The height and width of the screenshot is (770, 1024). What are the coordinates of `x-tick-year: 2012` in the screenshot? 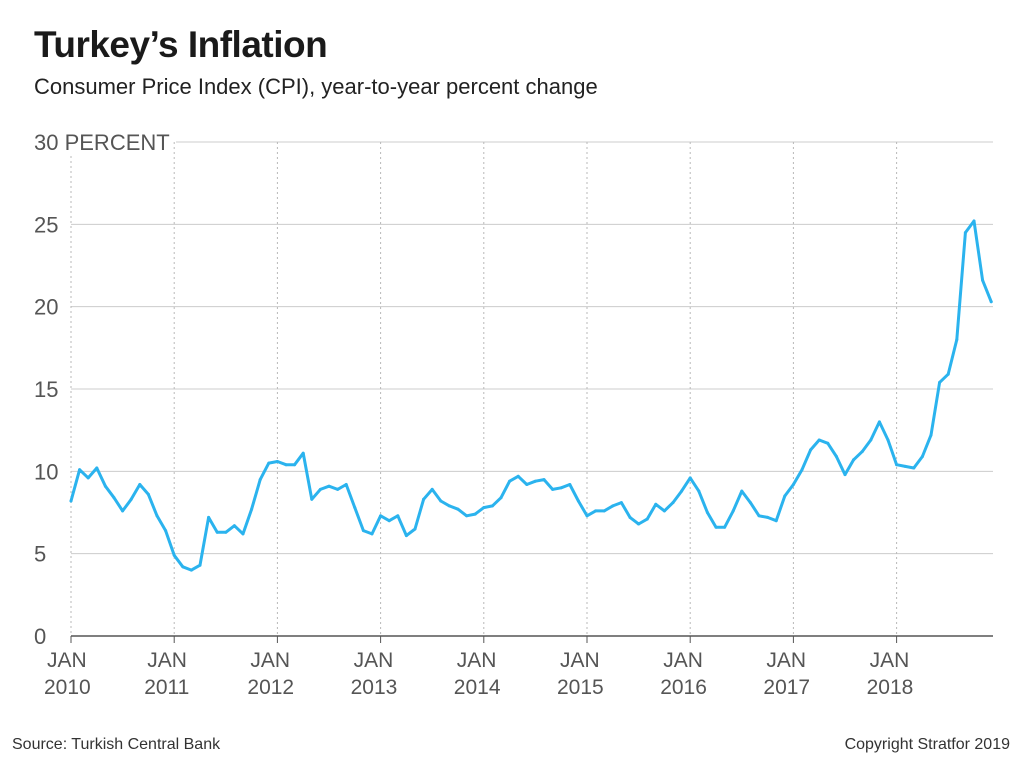 It's located at (270, 687).